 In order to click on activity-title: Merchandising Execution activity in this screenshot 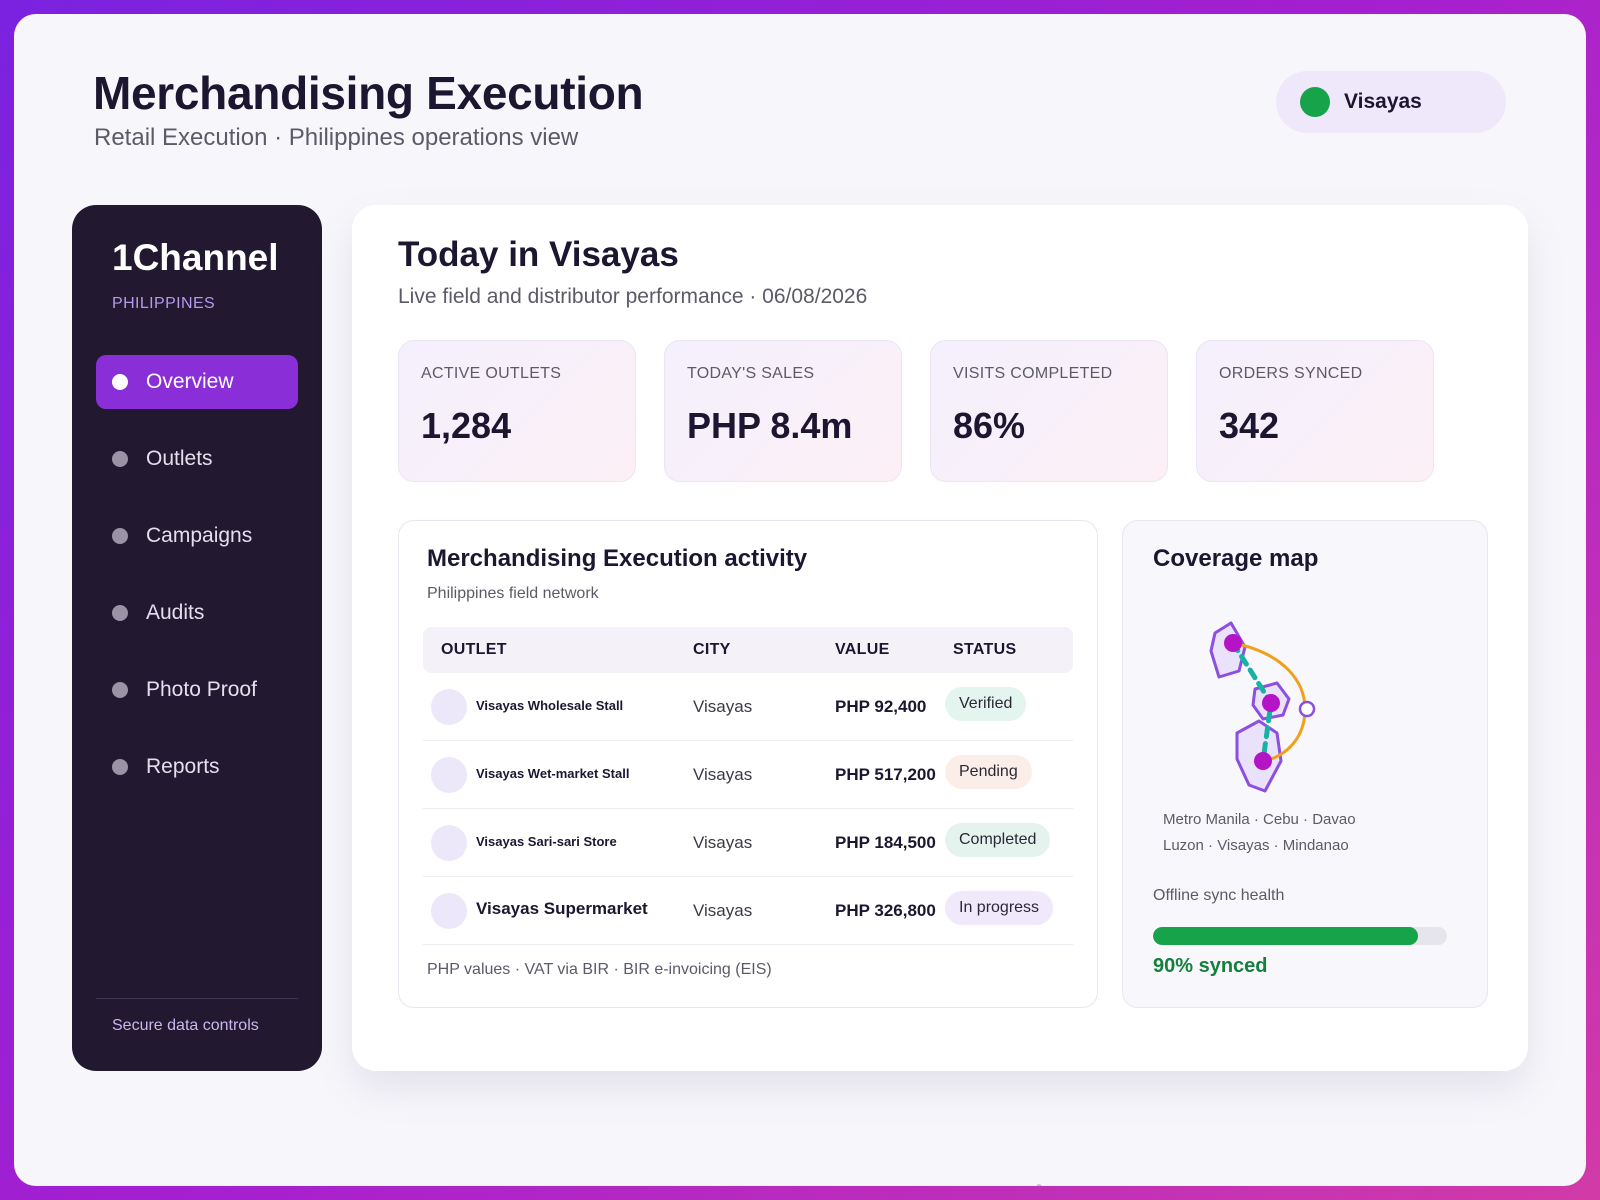, I will do `click(617, 558)`.